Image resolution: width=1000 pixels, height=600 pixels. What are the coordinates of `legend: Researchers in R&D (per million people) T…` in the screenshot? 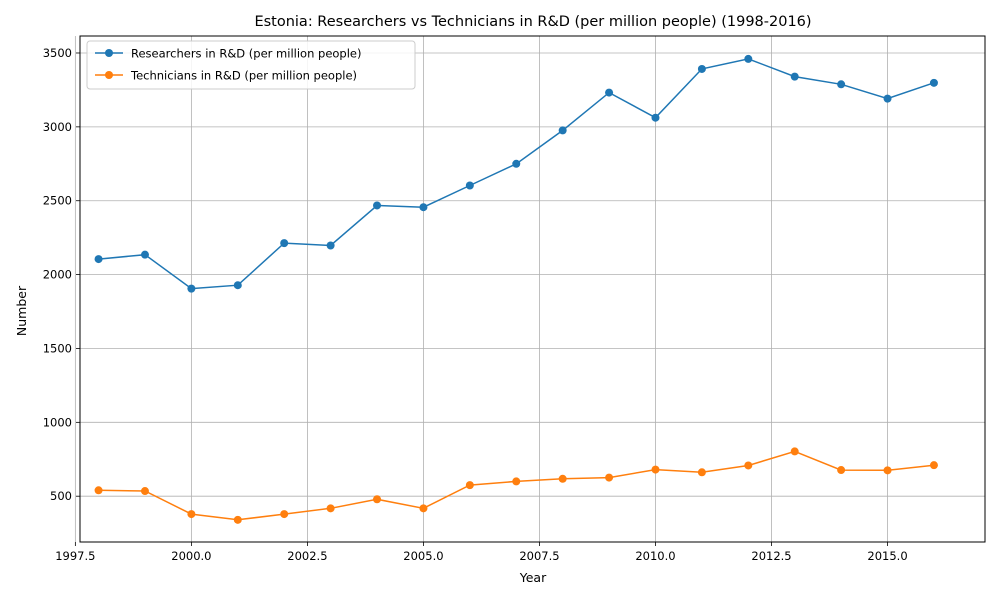 It's located at (251, 65).